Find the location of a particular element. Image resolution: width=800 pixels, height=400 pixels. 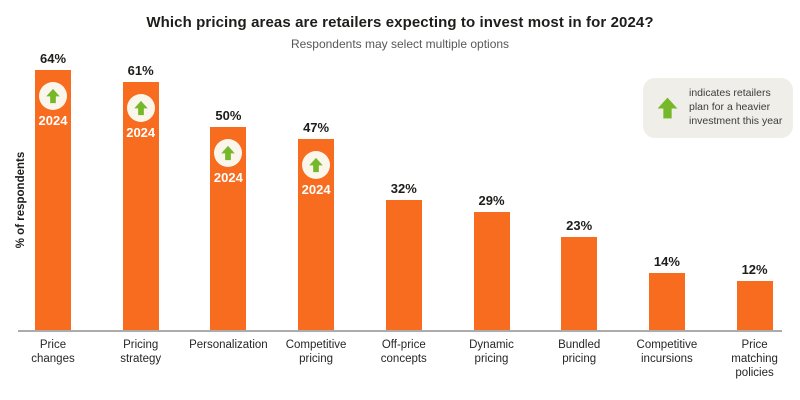

bar-group: 32% Off-price concepts is located at coordinates (404, 200).